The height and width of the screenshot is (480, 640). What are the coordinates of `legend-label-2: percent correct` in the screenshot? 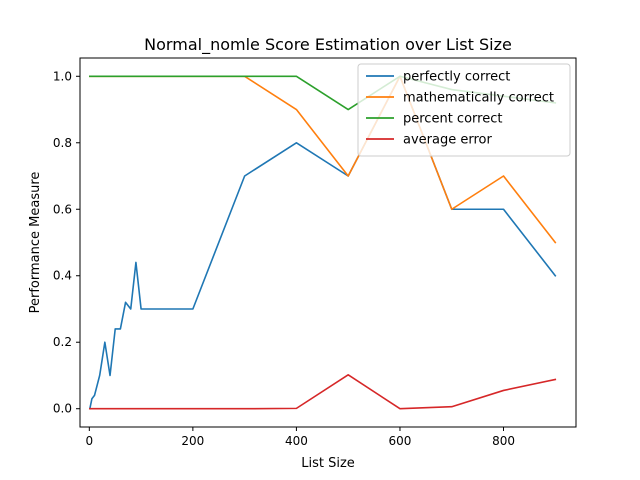 It's located at (452, 119).